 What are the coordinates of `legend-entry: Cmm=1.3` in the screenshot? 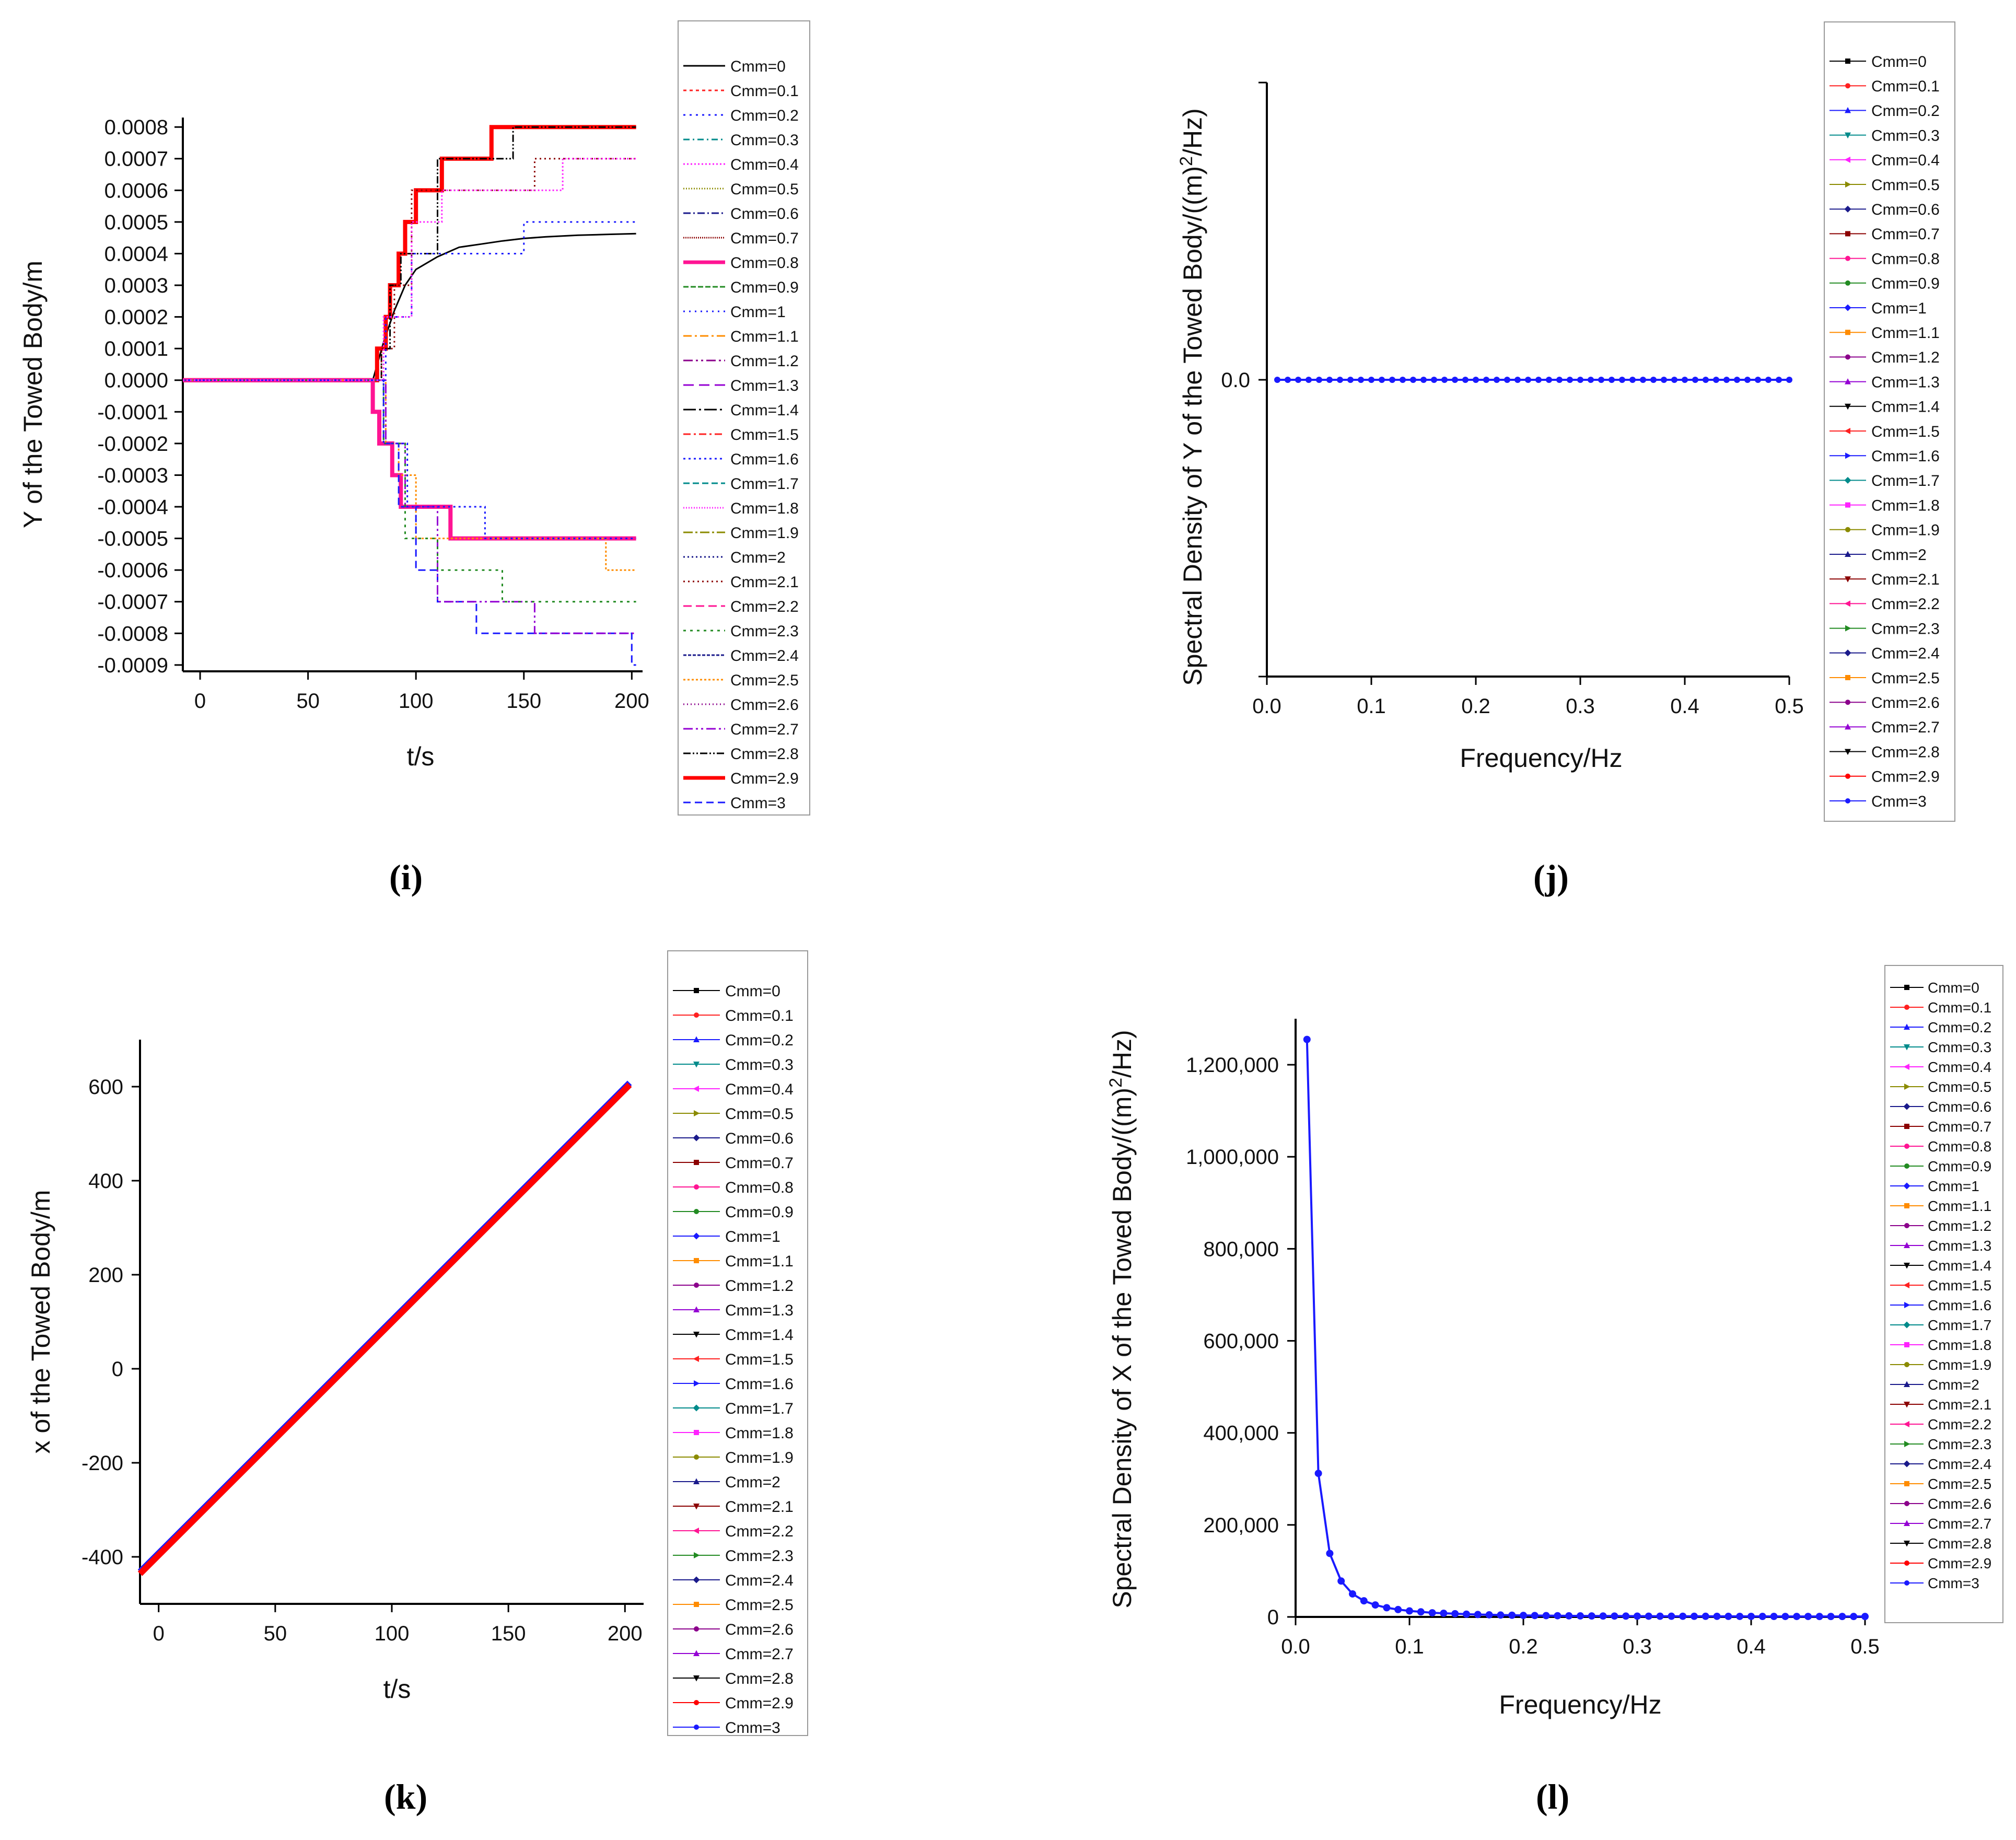 It's located at (759, 1310).